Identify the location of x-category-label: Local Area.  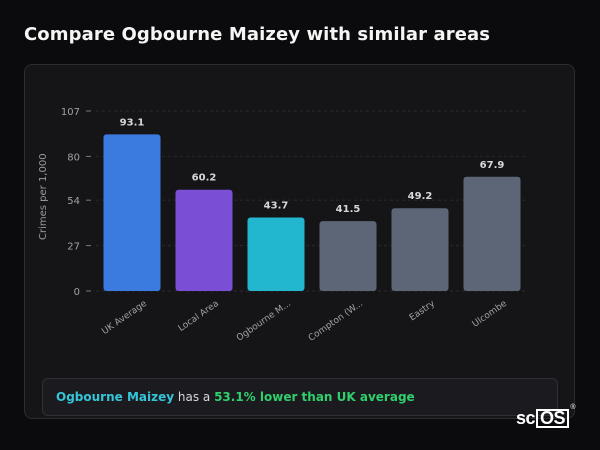
(199, 316).